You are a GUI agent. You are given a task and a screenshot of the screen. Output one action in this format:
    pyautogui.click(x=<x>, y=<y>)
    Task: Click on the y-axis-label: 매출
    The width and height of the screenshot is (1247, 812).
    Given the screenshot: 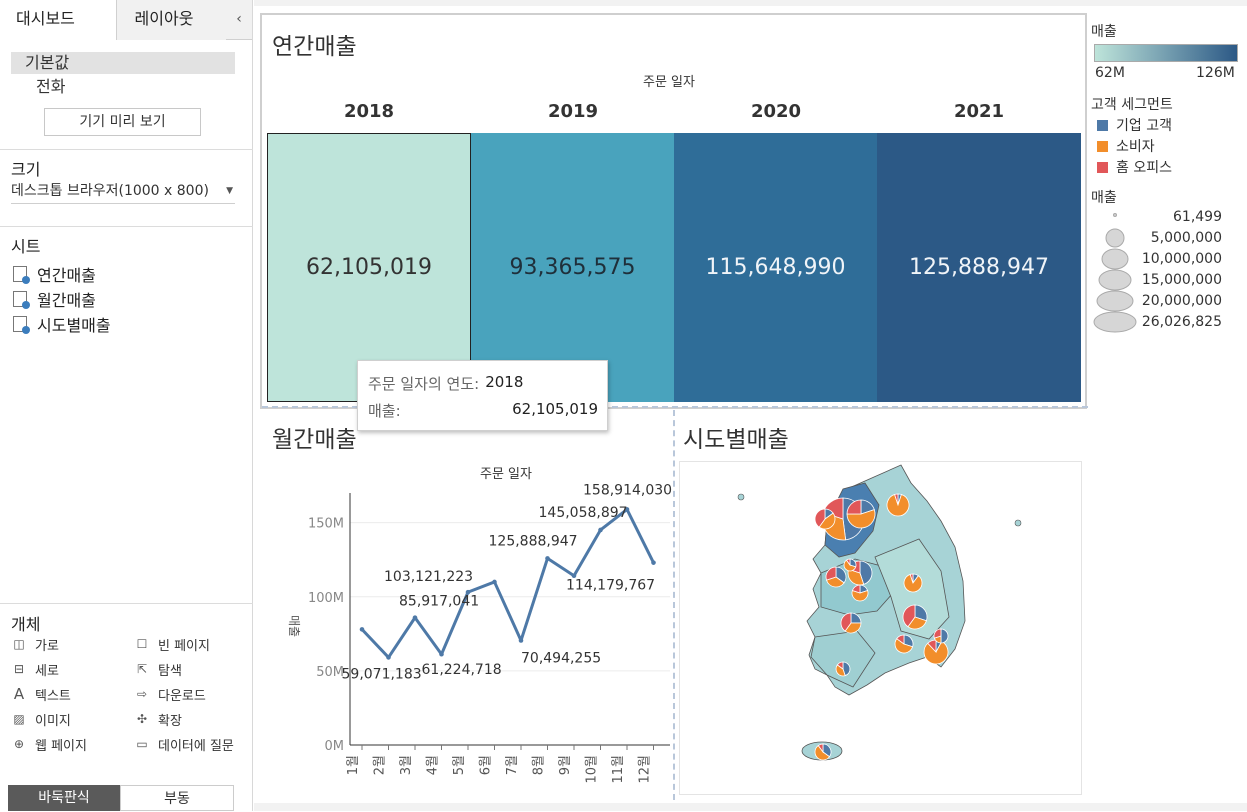 What is the action you would take?
    pyautogui.click(x=294, y=626)
    